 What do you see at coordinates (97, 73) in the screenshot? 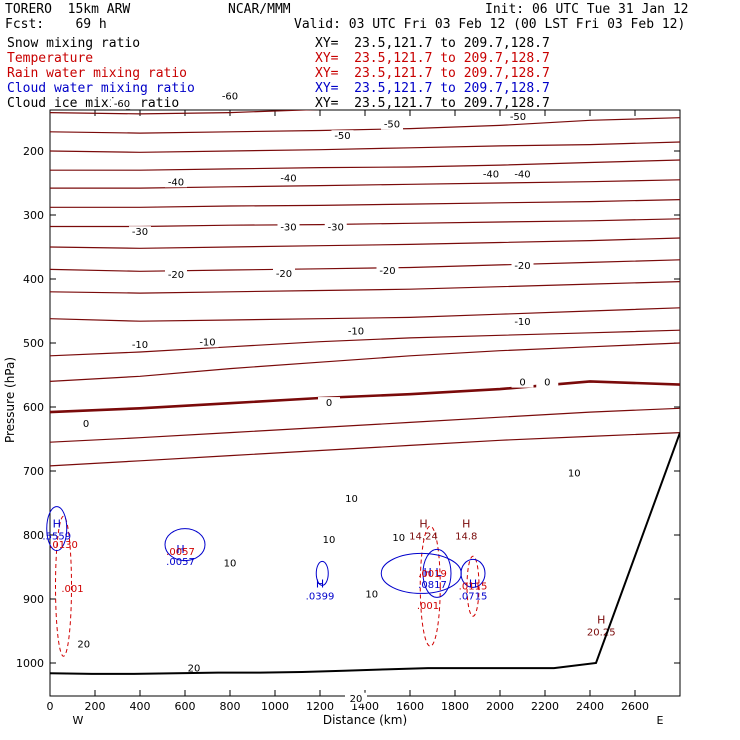
I see `legend-rain: Rain water mixing ratio` at bounding box center [97, 73].